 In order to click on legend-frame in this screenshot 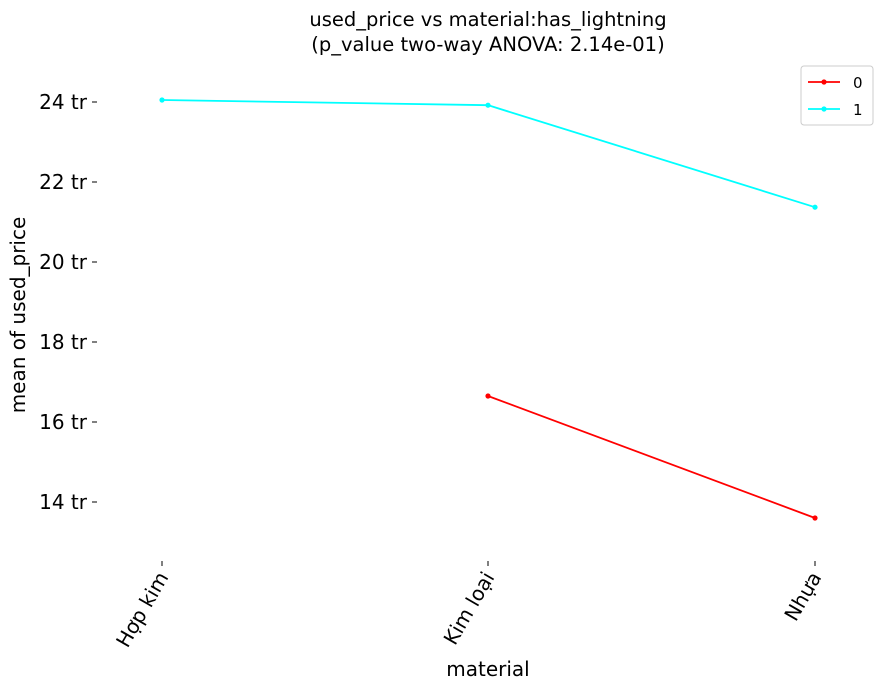, I will do `click(837, 95)`.